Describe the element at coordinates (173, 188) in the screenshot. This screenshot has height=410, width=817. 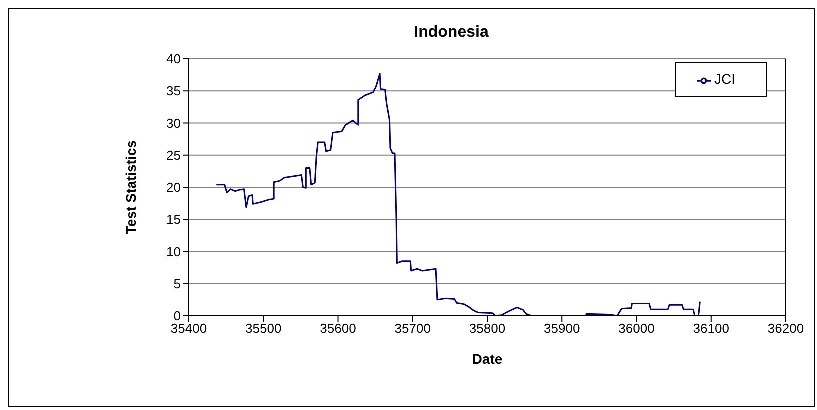
I see `y-tick-label: 20` at that location.